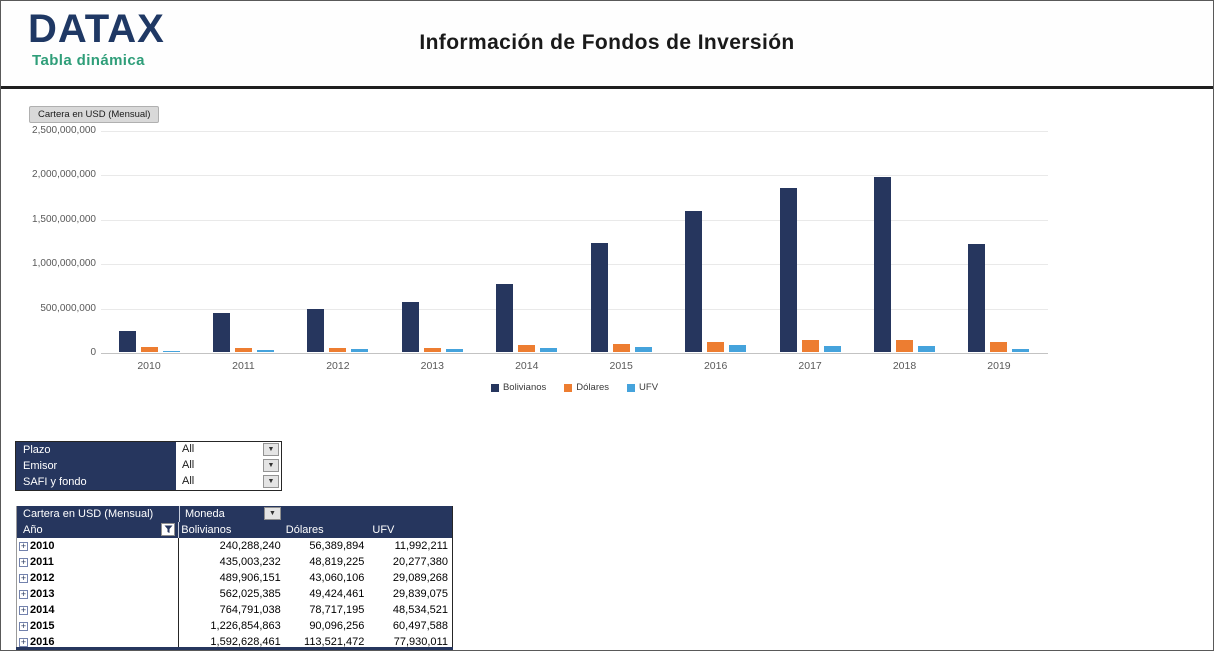 Image resolution: width=1214 pixels, height=651 pixels. I want to click on x-axis-label-2013: 2013, so click(432, 366).